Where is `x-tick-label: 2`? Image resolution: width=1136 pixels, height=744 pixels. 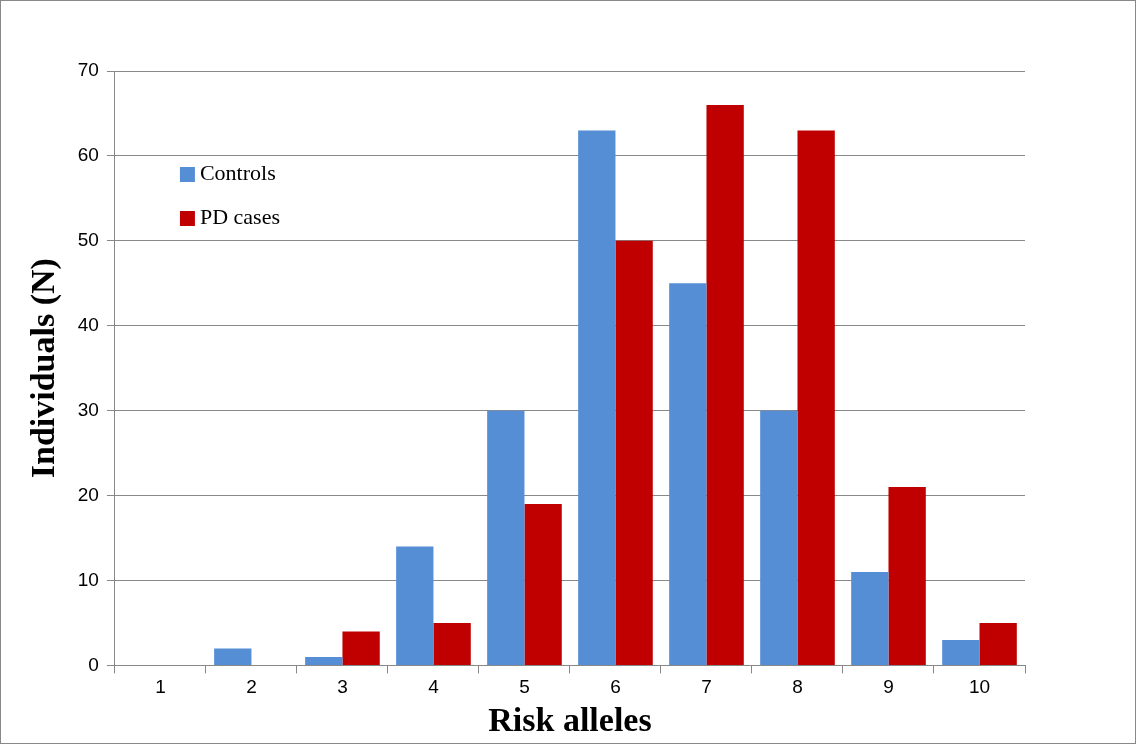
x-tick-label: 2 is located at coordinates (251, 687).